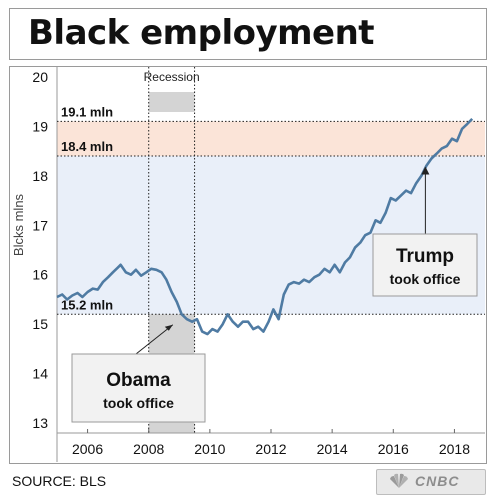  Describe the element at coordinates (201, 33) in the screenshot. I see `chart-title: Black employment` at that location.